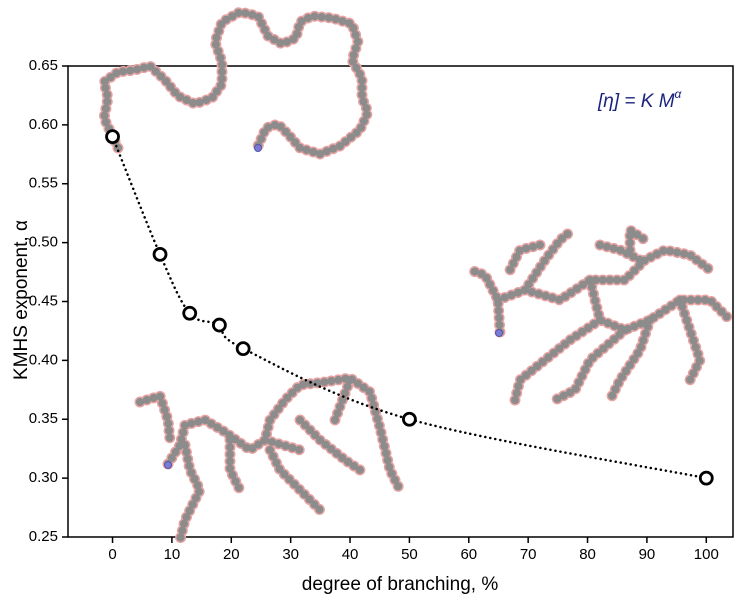 This screenshot has height=598, width=734. I want to click on equation-sup: α, so click(679, 94).